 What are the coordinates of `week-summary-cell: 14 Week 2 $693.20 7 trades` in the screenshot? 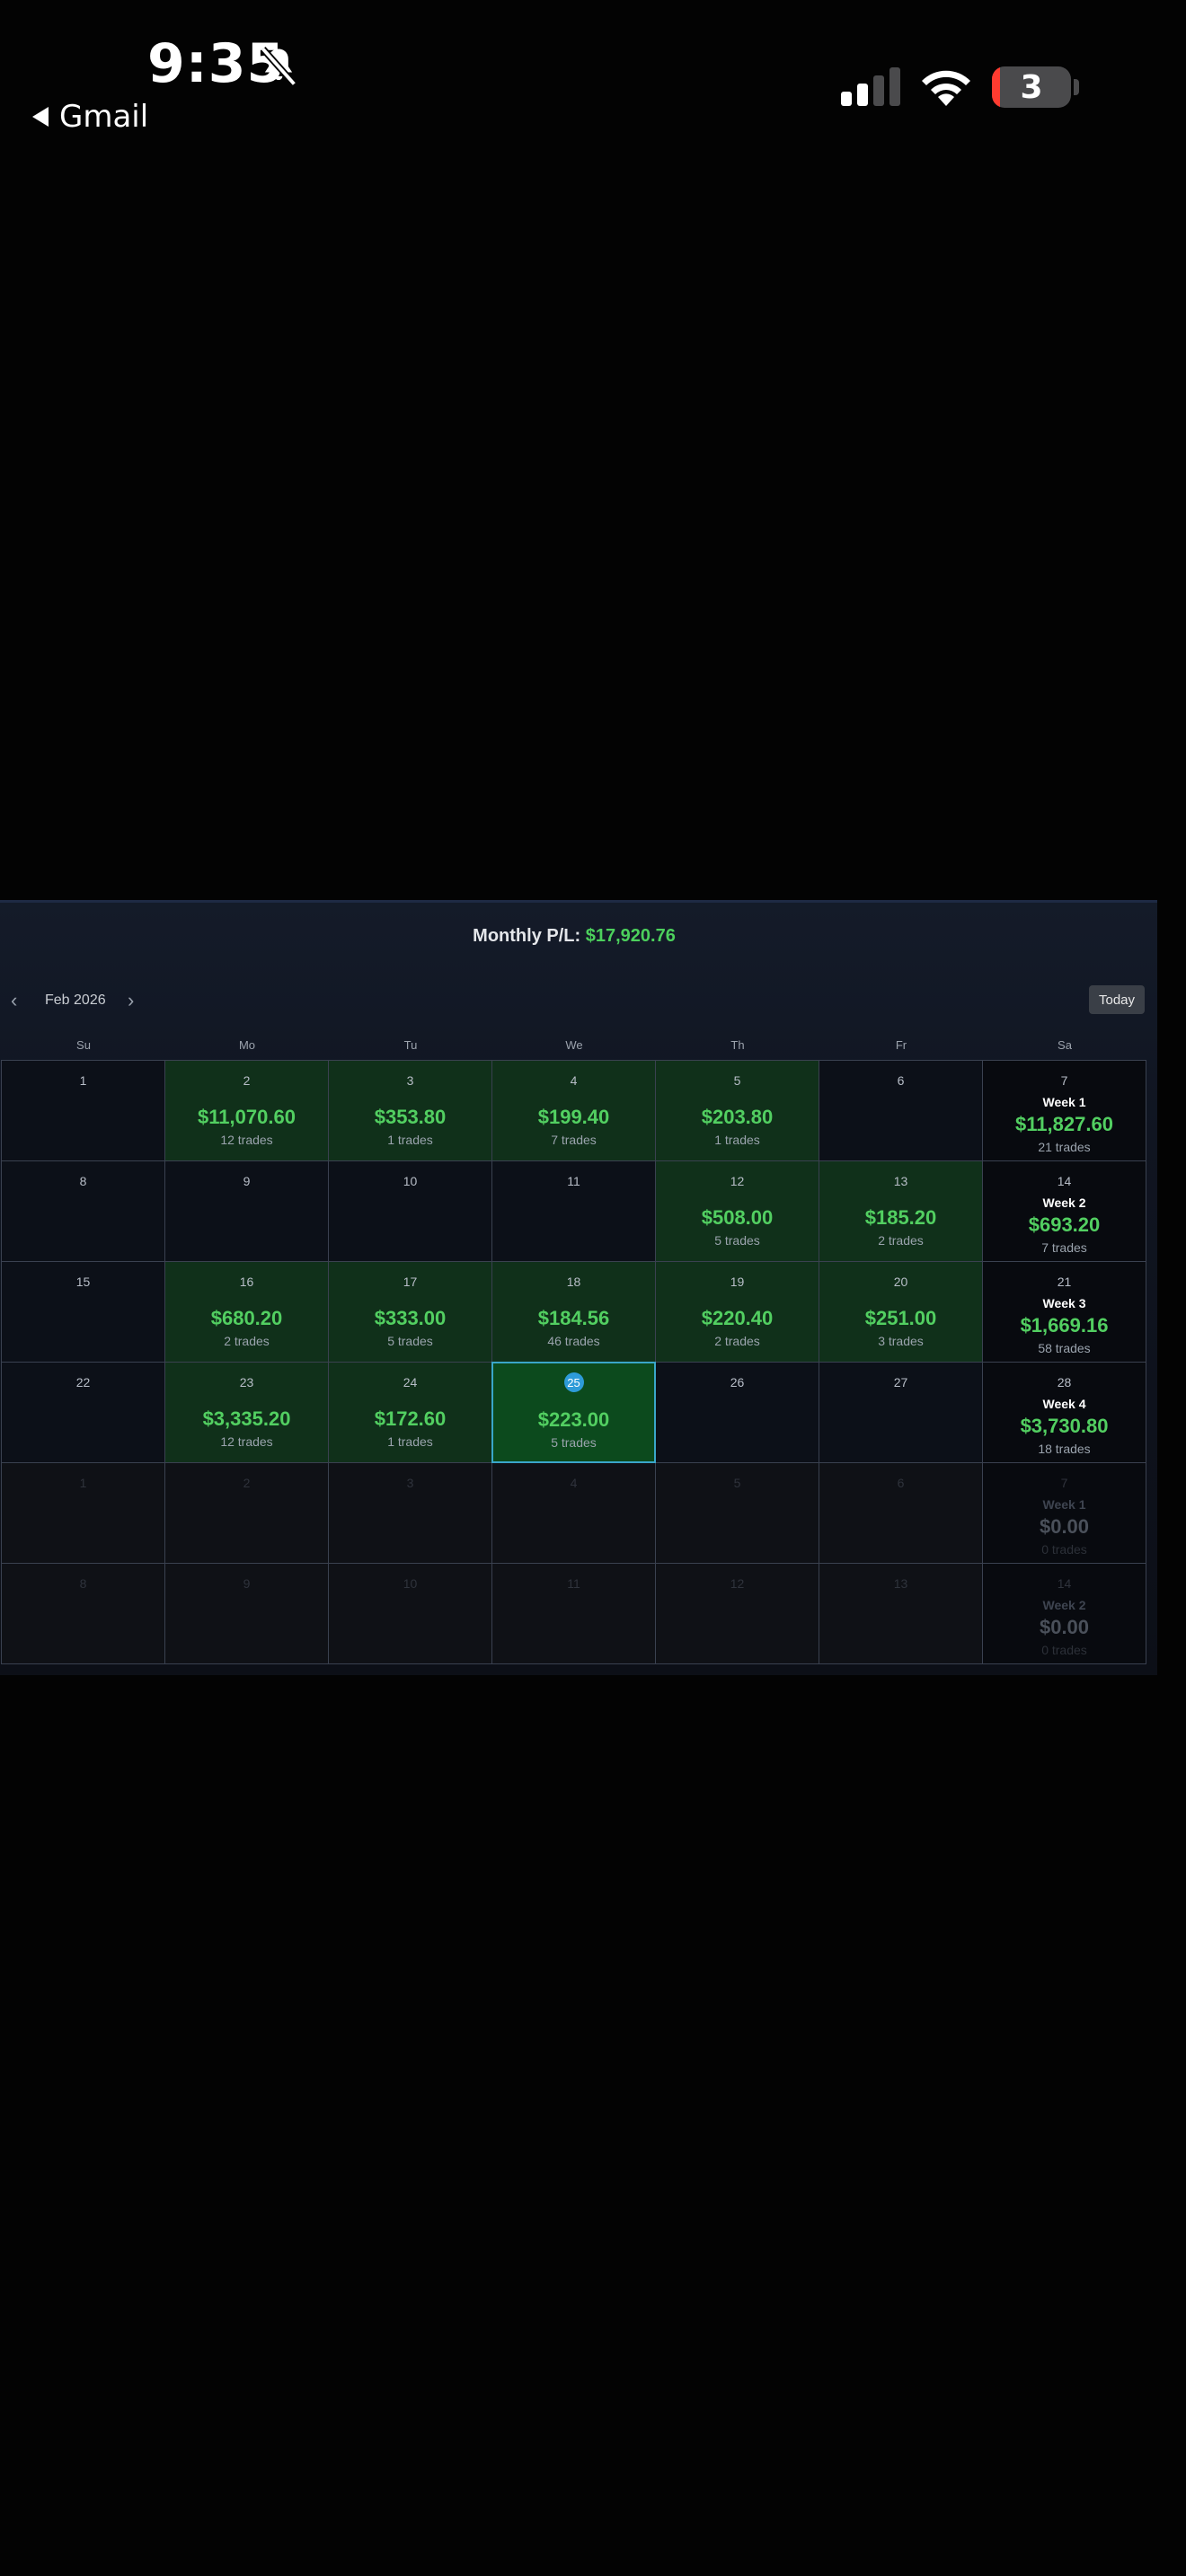 It's located at (1064, 1211).